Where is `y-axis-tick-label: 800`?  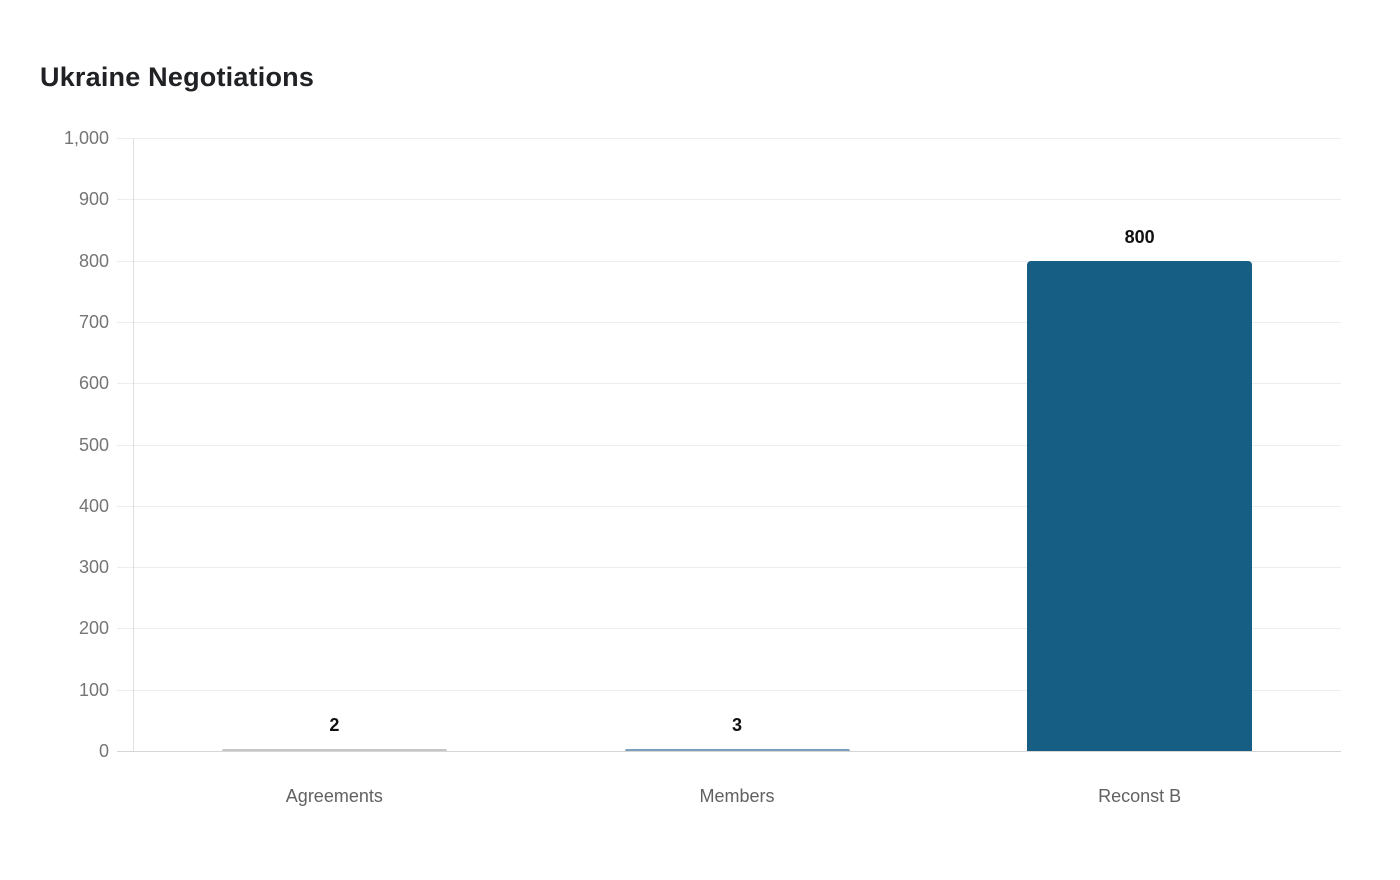 y-axis-tick-label: 800 is located at coordinates (93, 260).